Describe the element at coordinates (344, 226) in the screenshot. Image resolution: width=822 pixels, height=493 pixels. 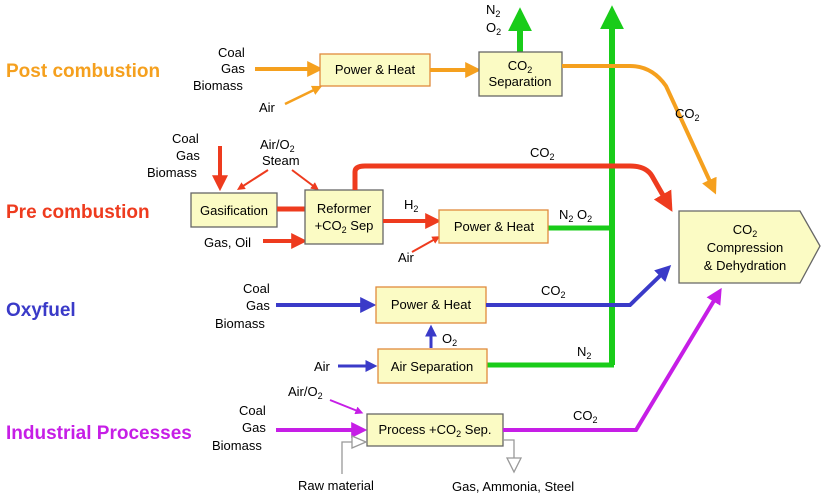
I see `reformer-text-2: +CO2 Sep` at that location.